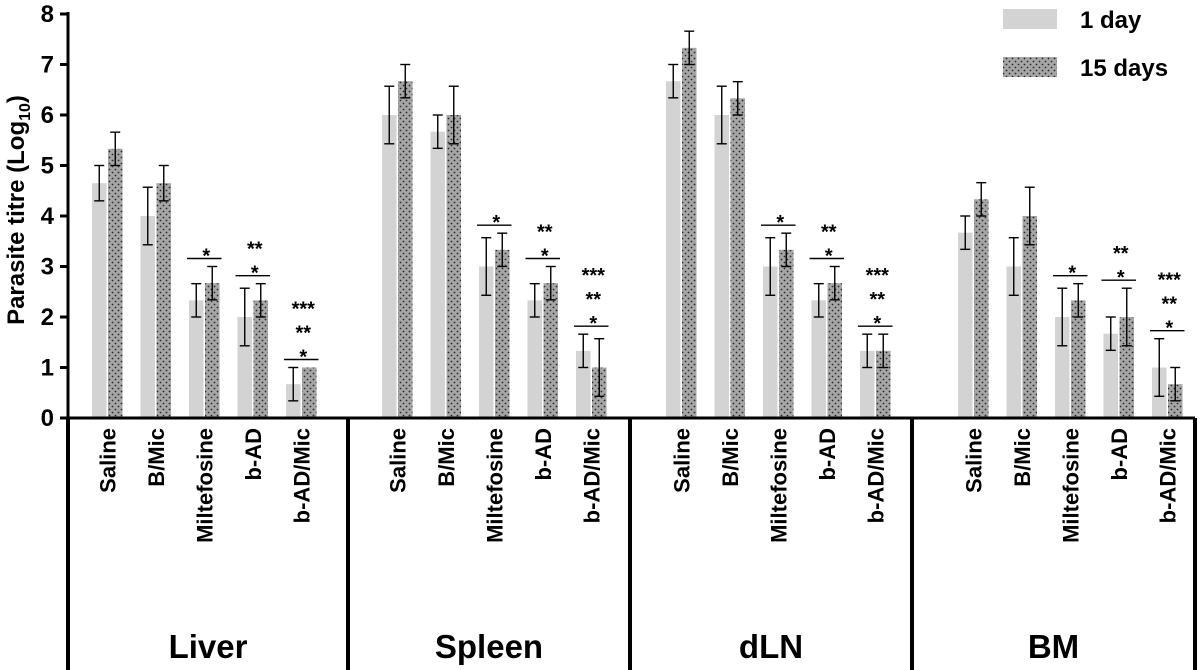 The height and width of the screenshot is (670, 1200). I want to click on y-tick-label: 1, so click(47, 368).